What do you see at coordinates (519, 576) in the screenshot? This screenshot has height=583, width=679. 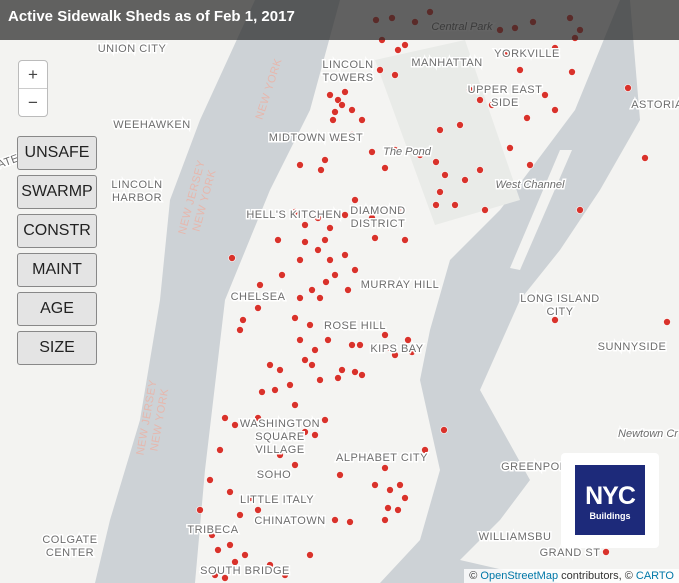 I see `osm-link: OpenStreetMap` at bounding box center [519, 576].